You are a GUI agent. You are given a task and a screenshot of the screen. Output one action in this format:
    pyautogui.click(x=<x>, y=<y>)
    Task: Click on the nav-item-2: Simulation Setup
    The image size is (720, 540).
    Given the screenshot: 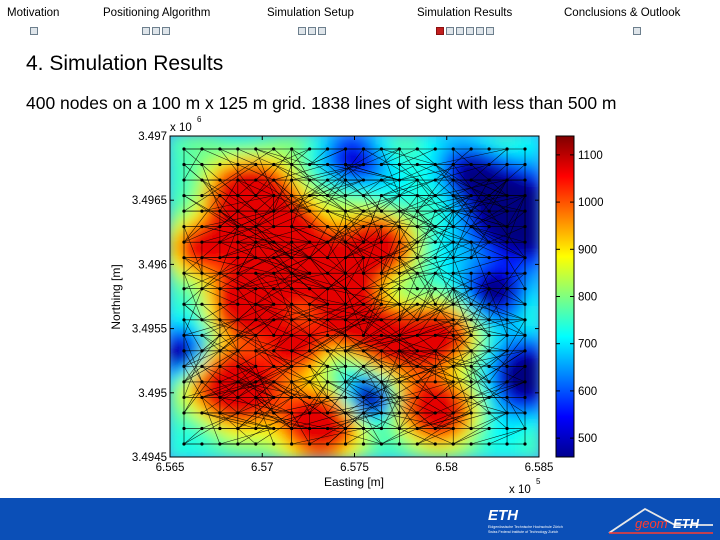 What is the action you would take?
    pyautogui.click(x=310, y=13)
    